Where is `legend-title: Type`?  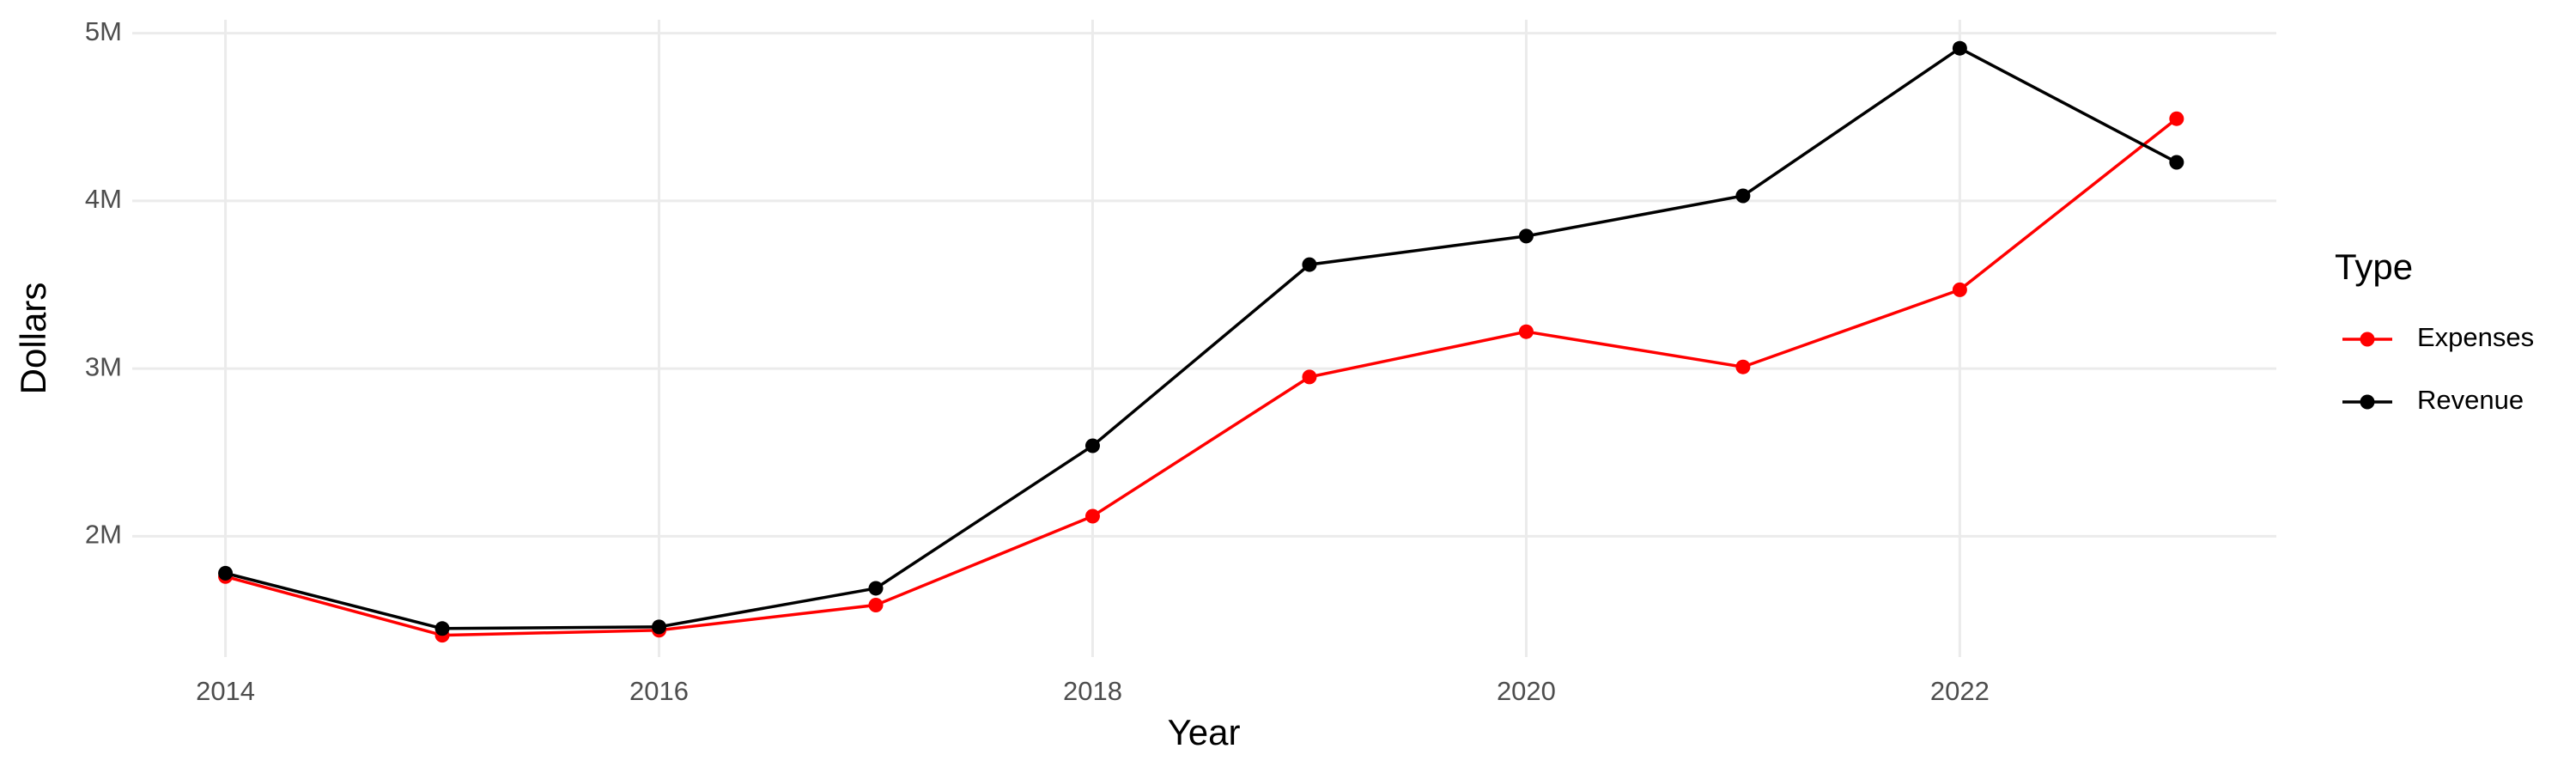
legend-title: Type is located at coordinates (2374, 267).